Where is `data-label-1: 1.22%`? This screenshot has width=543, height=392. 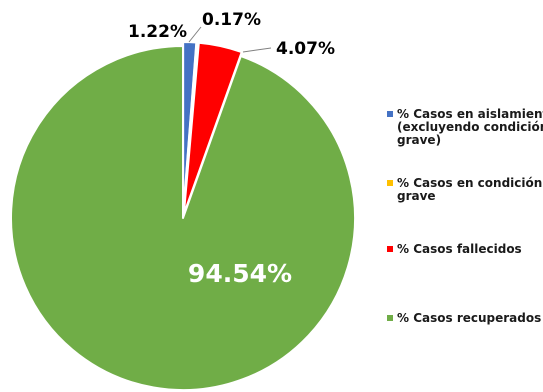
data-label-1: 1.22% is located at coordinates (157, 32).